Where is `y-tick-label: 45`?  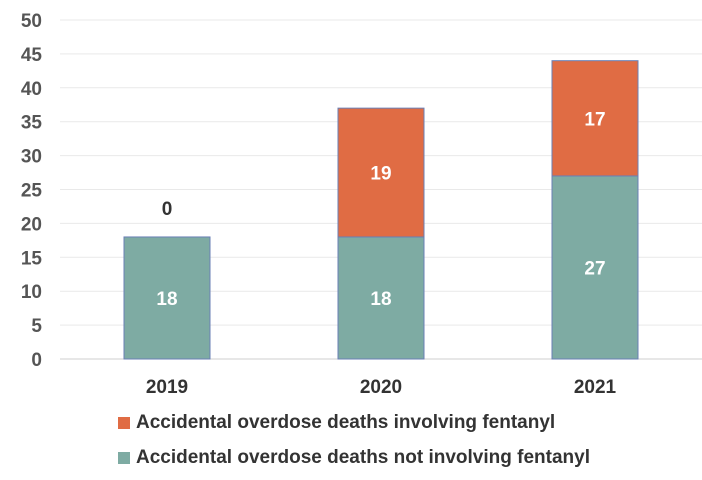
y-tick-label: 45 is located at coordinates (32, 55).